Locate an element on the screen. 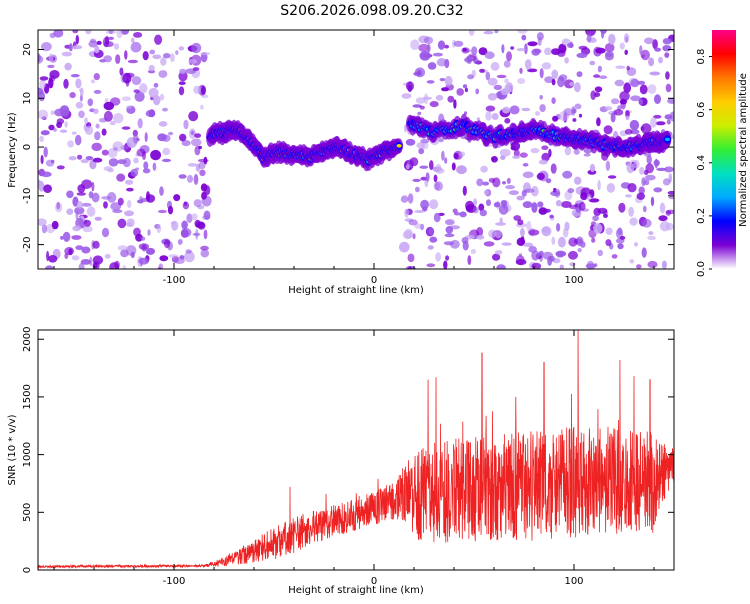  snr-xtick-label: 100 is located at coordinates (573, 581).